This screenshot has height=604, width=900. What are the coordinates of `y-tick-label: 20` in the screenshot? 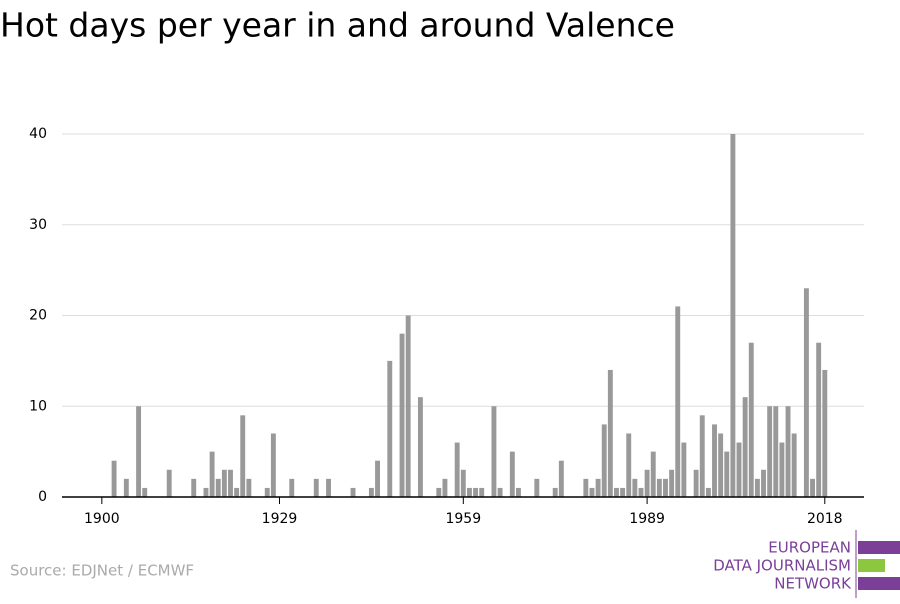 It's located at (38, 316).